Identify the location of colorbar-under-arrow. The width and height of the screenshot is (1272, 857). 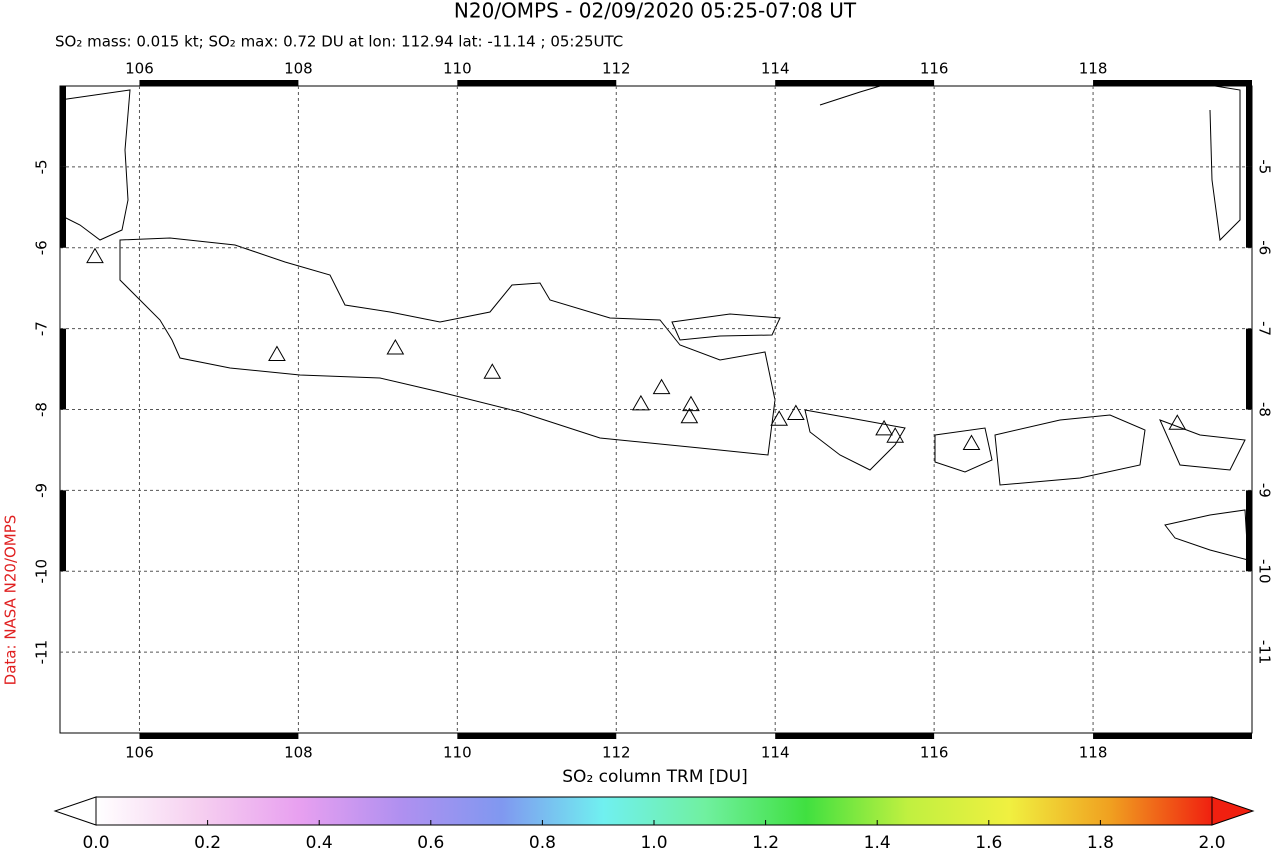
(75, 811).